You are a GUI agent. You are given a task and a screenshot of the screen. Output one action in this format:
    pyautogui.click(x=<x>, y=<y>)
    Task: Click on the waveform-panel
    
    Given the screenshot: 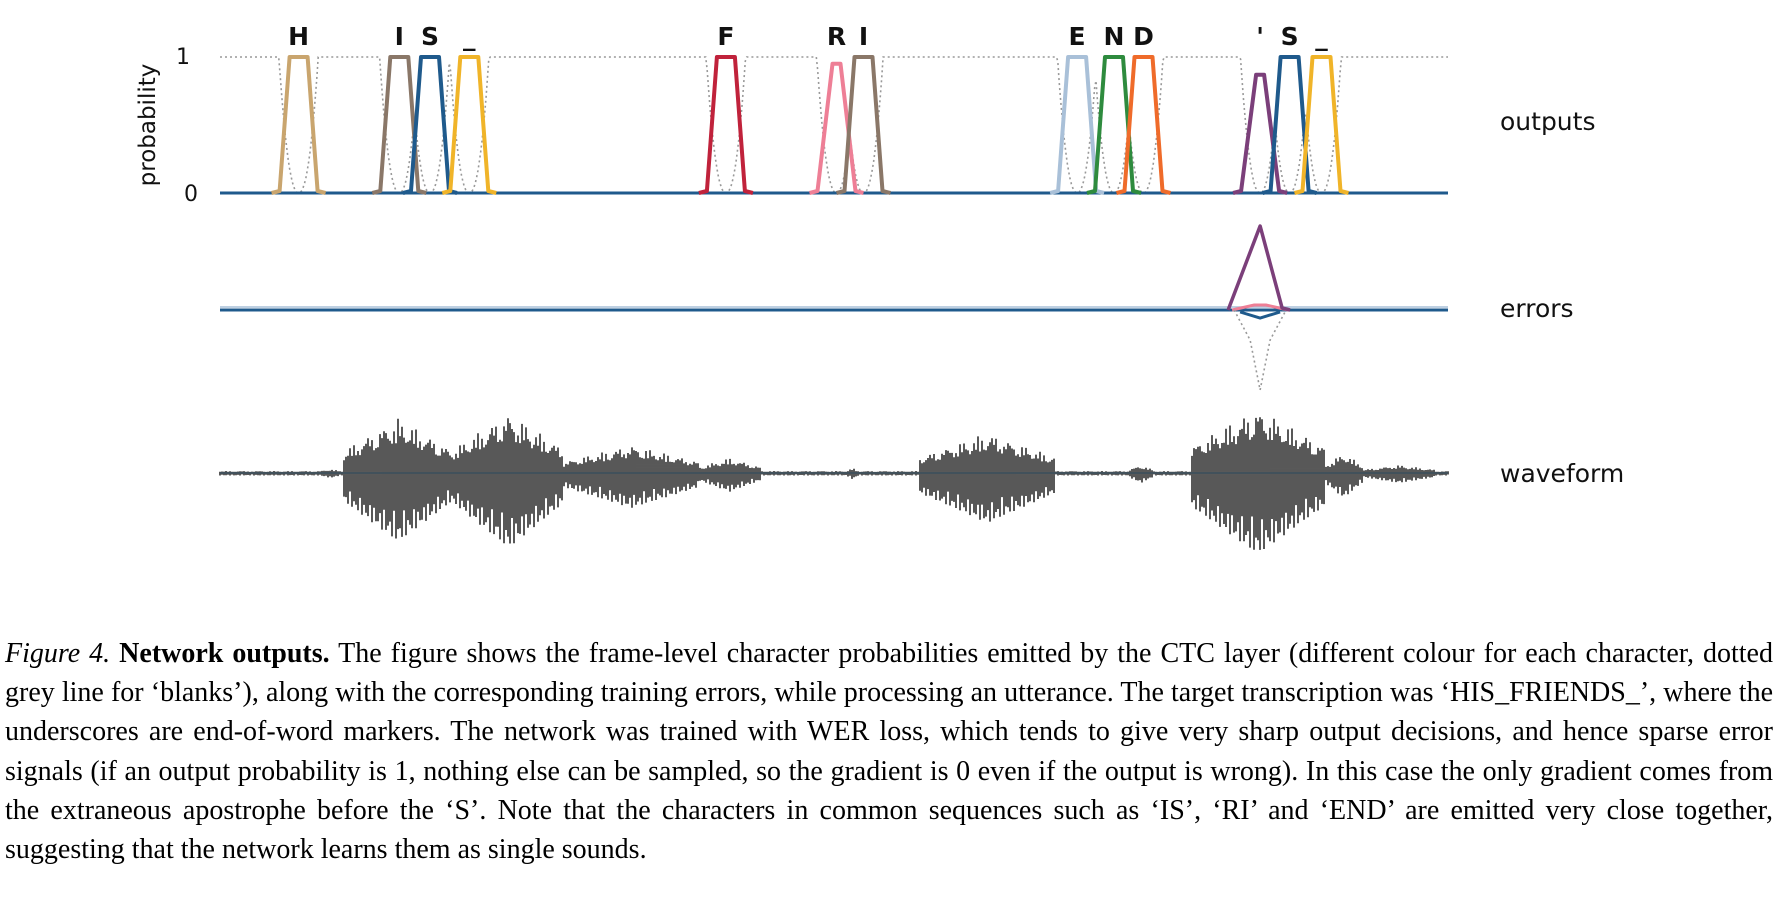 What is the action you would take?
    pyautogui.click(x=834, y=483)
    